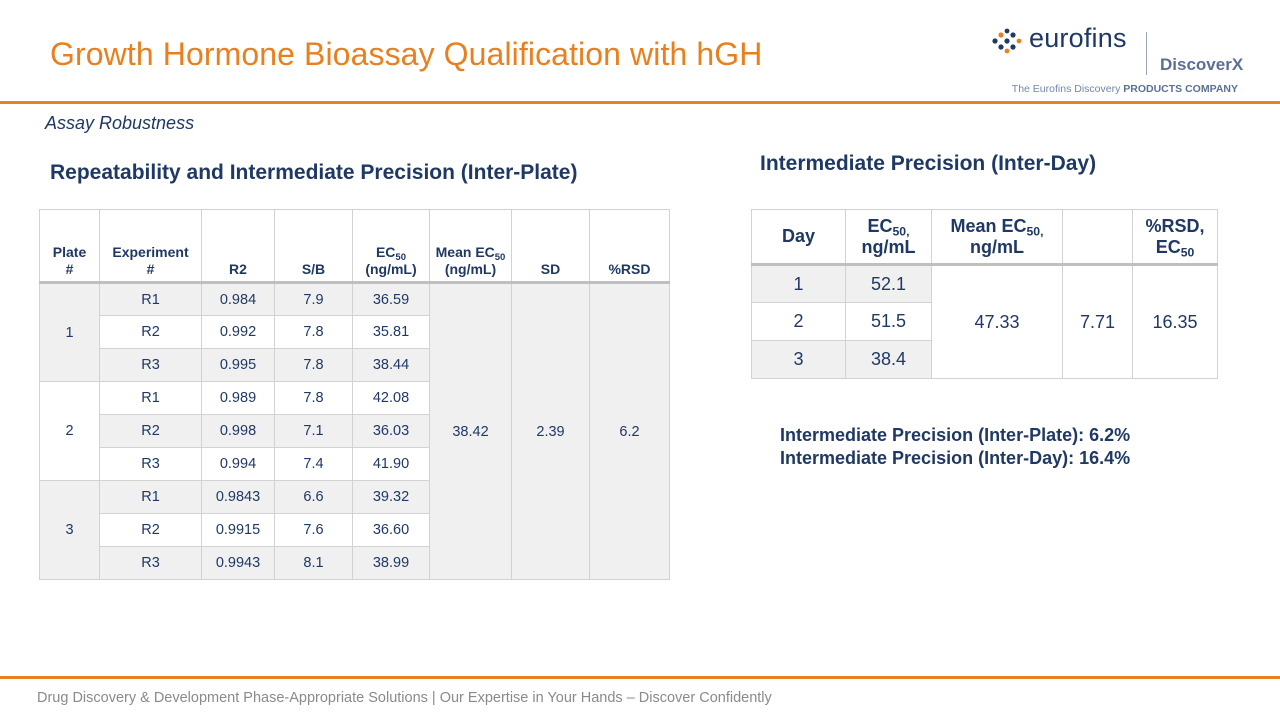 Image resolution: width=1280 pixels, height=720 pixels. What do you see at coordinates (629, 431) in the screenshot?
I see `rsd-cell: 6.2` at bounding box center [629, 431].